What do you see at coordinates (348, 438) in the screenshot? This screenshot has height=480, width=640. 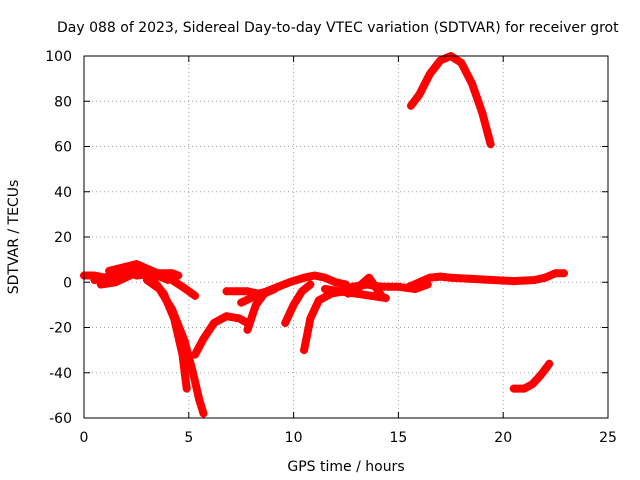 I see `x-tick-labels: 0 5 10 15 20 25` at bounding box center [348, 438].